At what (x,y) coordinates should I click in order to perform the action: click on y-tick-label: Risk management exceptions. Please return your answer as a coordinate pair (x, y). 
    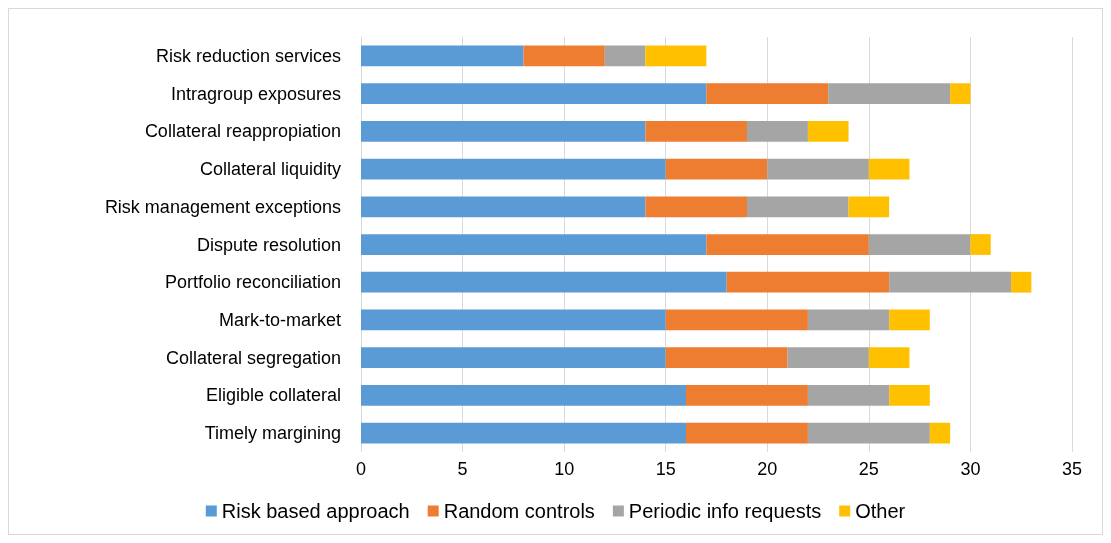
    Looking at the image, I should click on (222, 206).